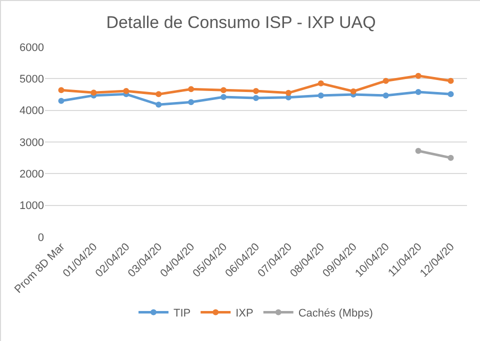 This screenshot has height=341, width=480. Describe the element at coordinates (32, 80) in the screenshot. I see `y-tick-label: 5000` at that location.